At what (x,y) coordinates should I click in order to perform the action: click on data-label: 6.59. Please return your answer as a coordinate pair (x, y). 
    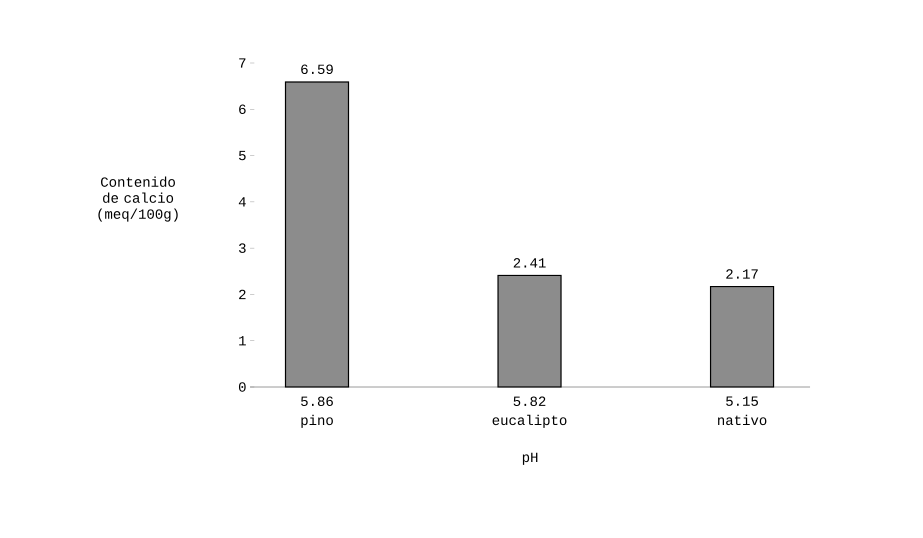
    Looking at the image, I should click on (317, 69).